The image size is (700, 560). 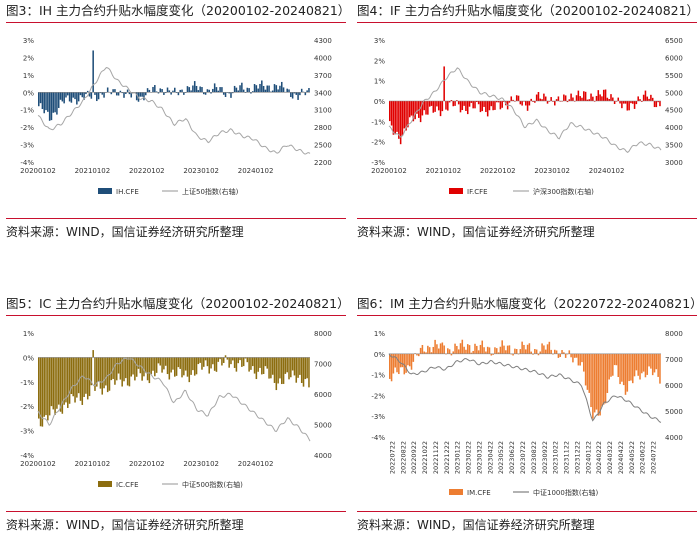 What do you see at coordinates (577, 457) in the screenshot?
I see `x-tick-label: 20231222` at bounding box center [577, 457].